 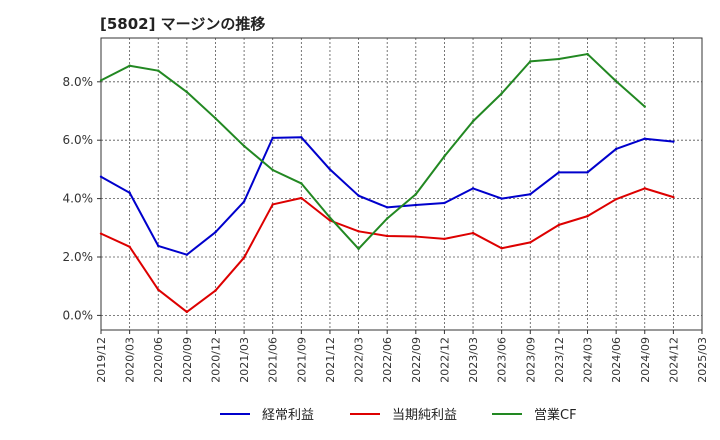 What do you see at coordinates (673, 360) in the screenshot?
I see `x-tick-label: 2024/12` at bounding box center [673, 360].